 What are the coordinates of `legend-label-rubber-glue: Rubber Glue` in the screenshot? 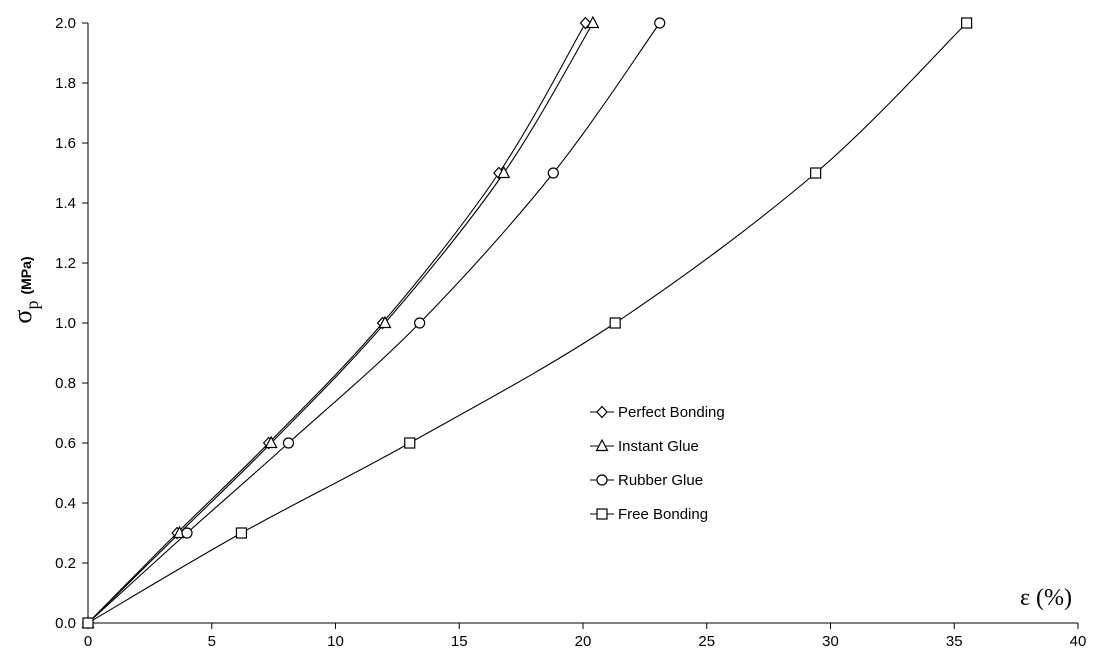 It's located at (660, 480).